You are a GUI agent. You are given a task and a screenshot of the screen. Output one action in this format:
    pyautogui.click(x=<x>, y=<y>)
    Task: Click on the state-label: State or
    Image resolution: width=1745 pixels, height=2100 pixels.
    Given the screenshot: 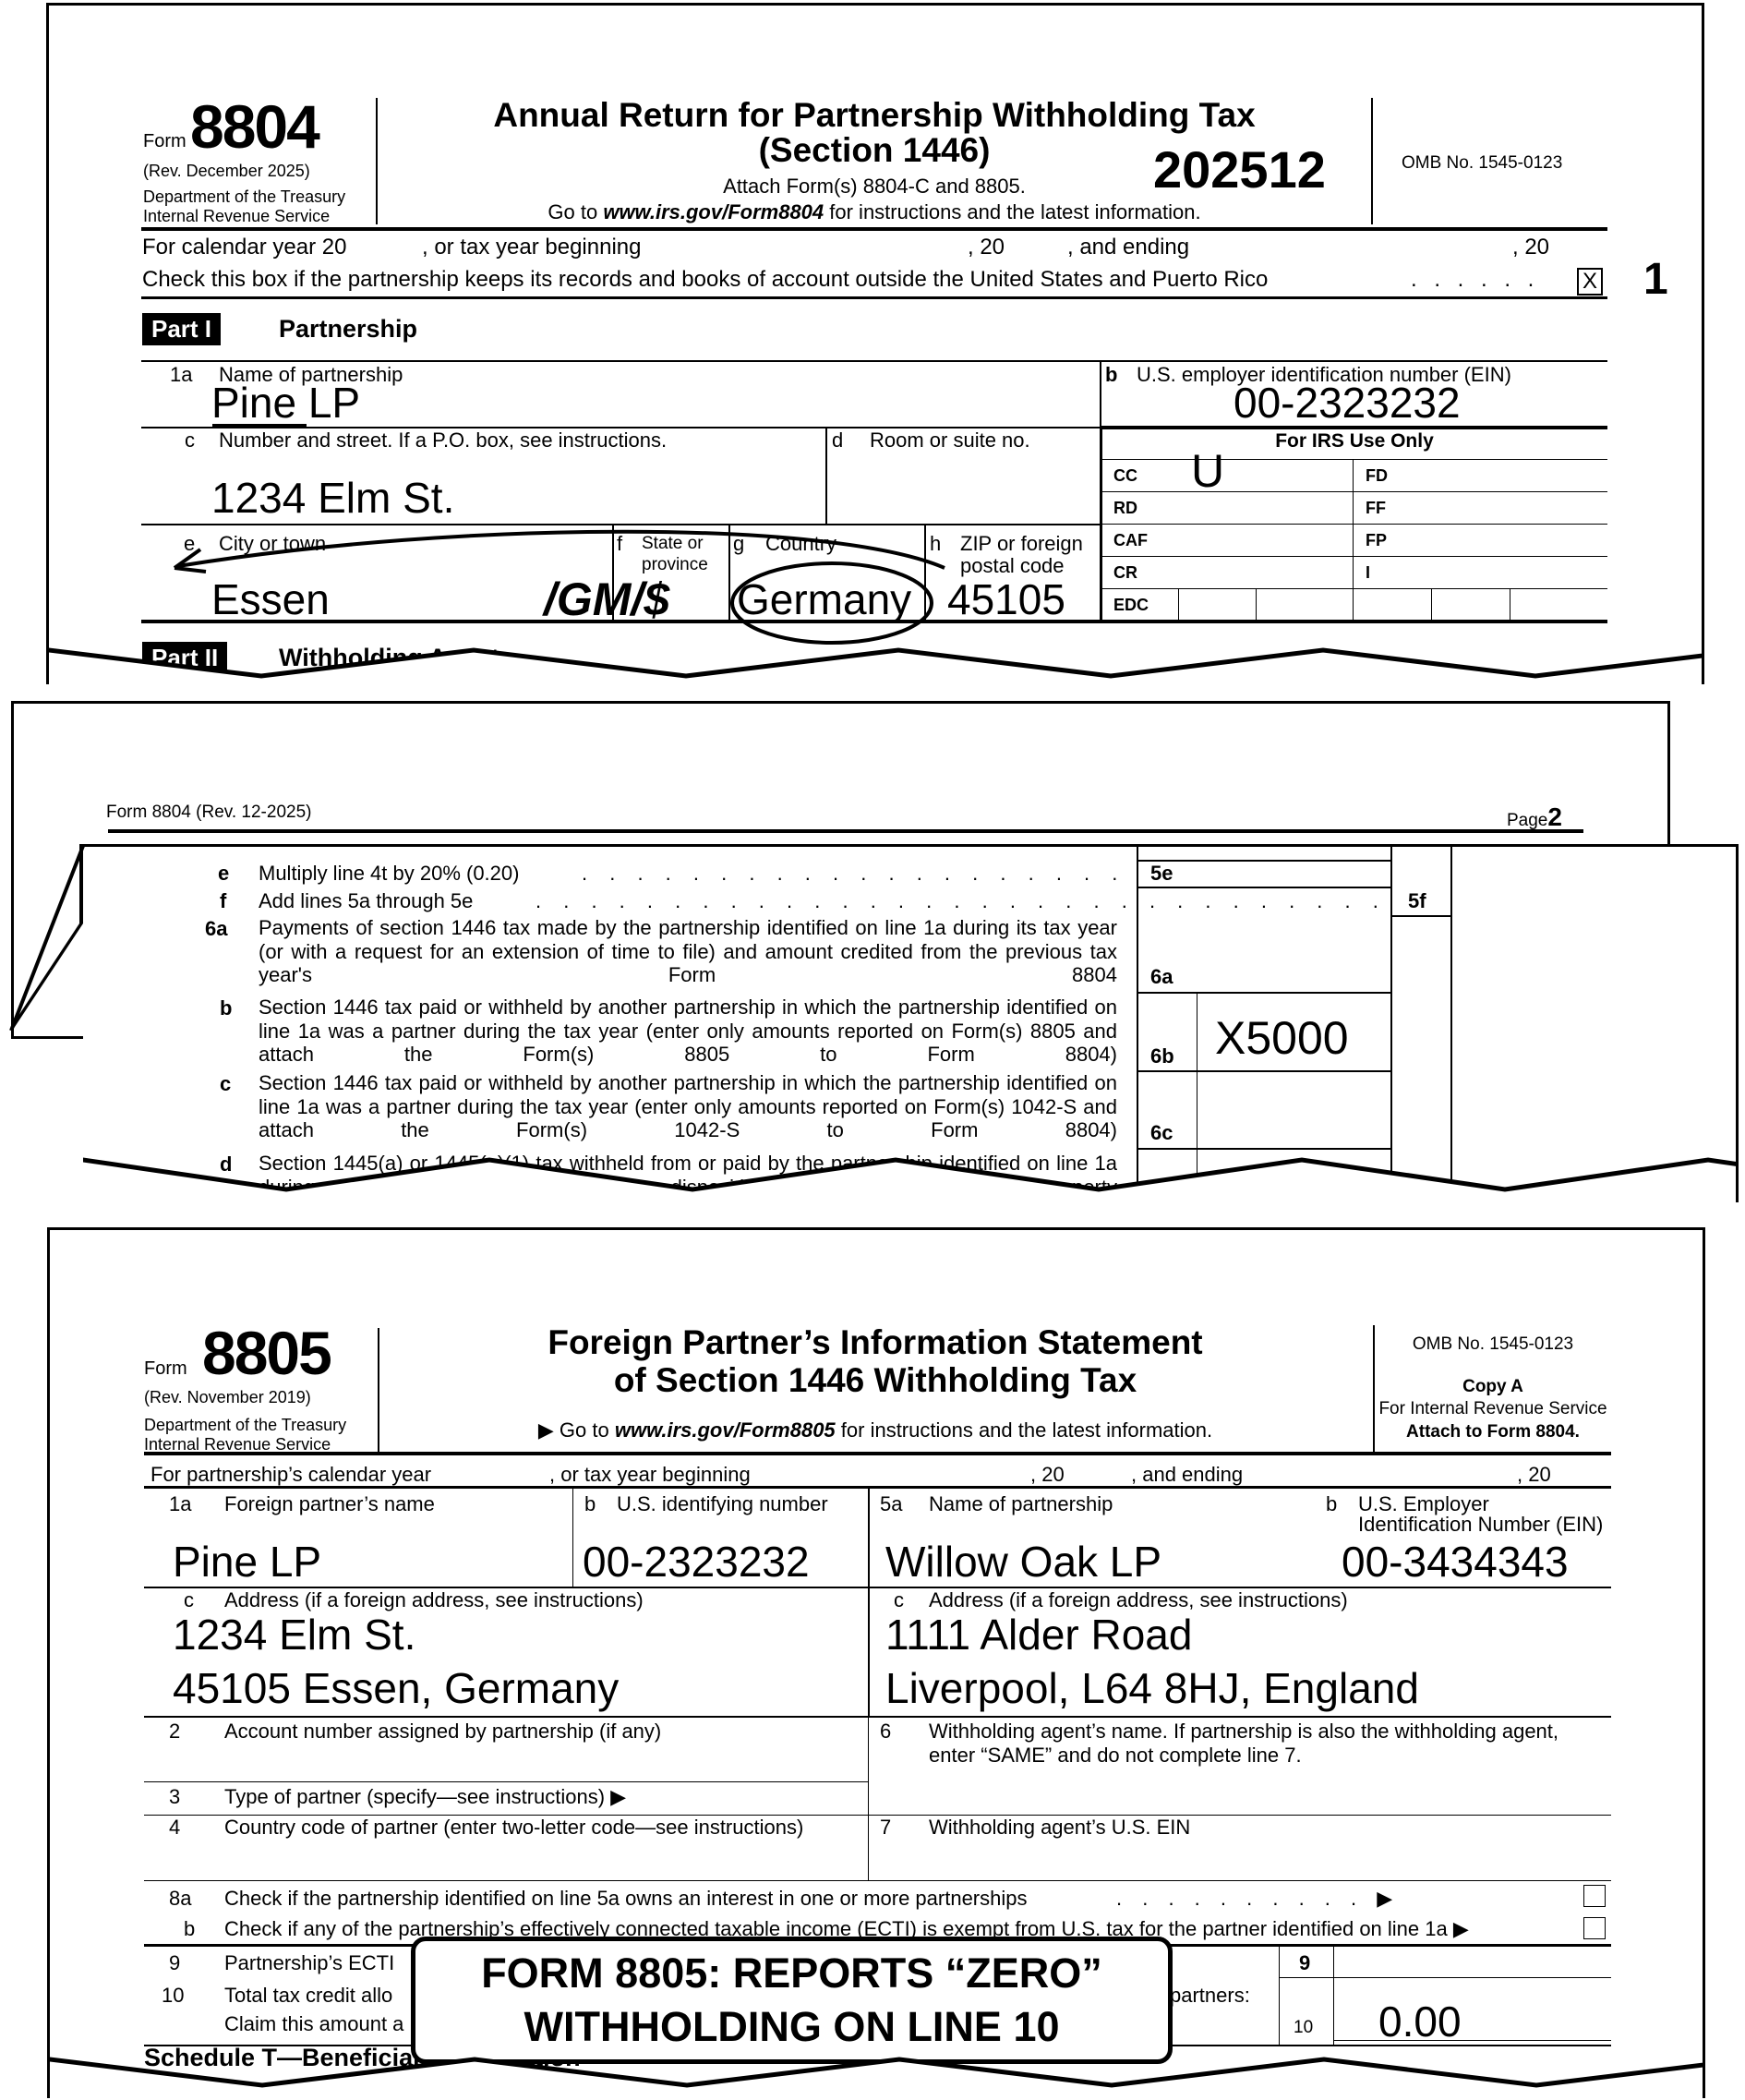 What is the action you would take?
    pyautogui.click(x=673, y=544)
    